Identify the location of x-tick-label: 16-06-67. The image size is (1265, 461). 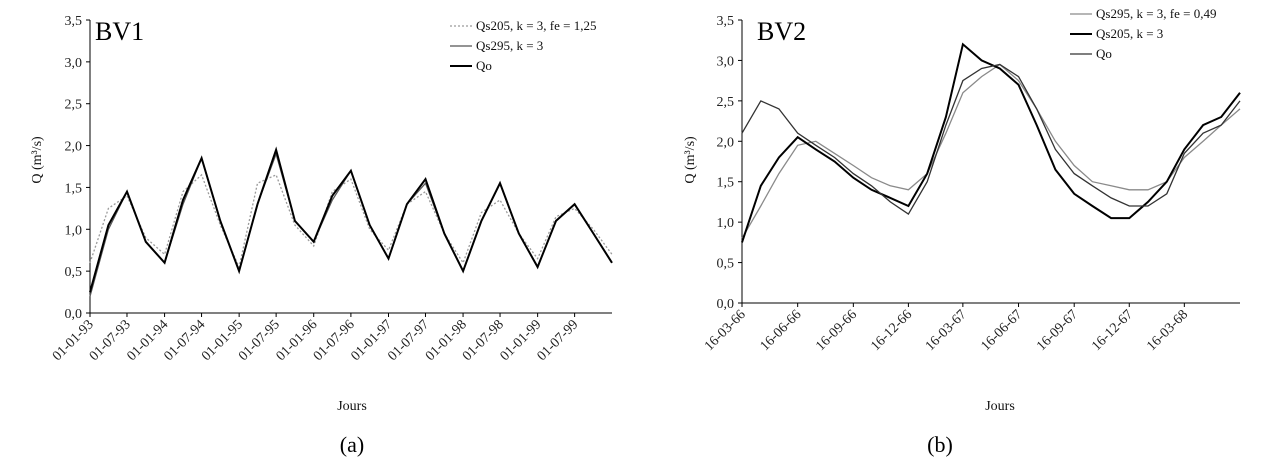
(1001, 330).